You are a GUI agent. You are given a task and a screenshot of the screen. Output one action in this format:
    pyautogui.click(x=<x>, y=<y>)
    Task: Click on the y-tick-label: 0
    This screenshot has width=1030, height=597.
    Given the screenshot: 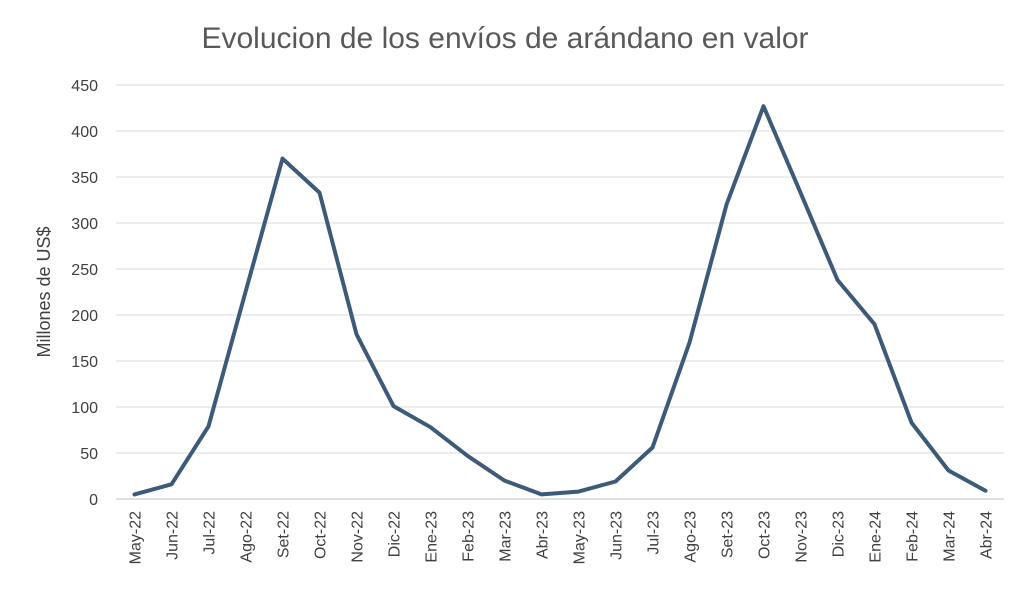 What is the action you would take?
    pyautogui.click(x=93, y=500)
    